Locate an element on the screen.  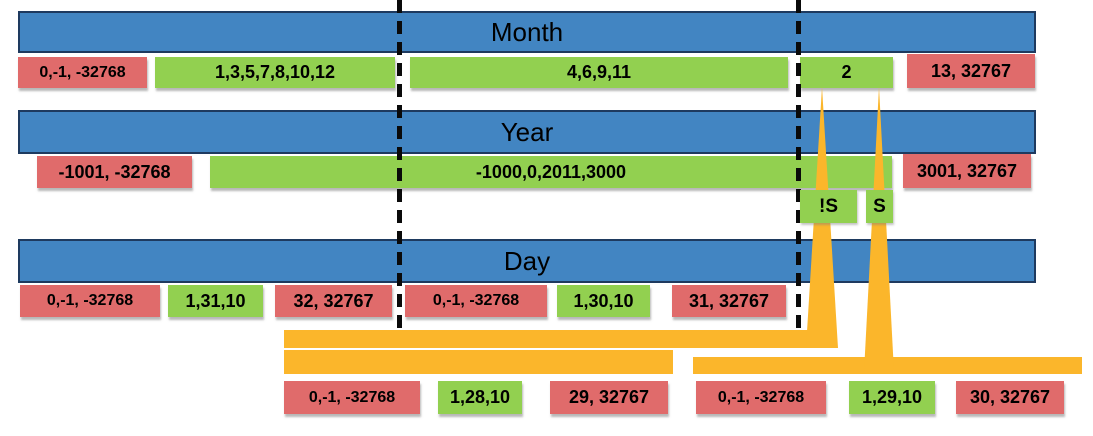
month-partition-30-day-months: 4,6,9,11 is located at coordinates (599, 72).